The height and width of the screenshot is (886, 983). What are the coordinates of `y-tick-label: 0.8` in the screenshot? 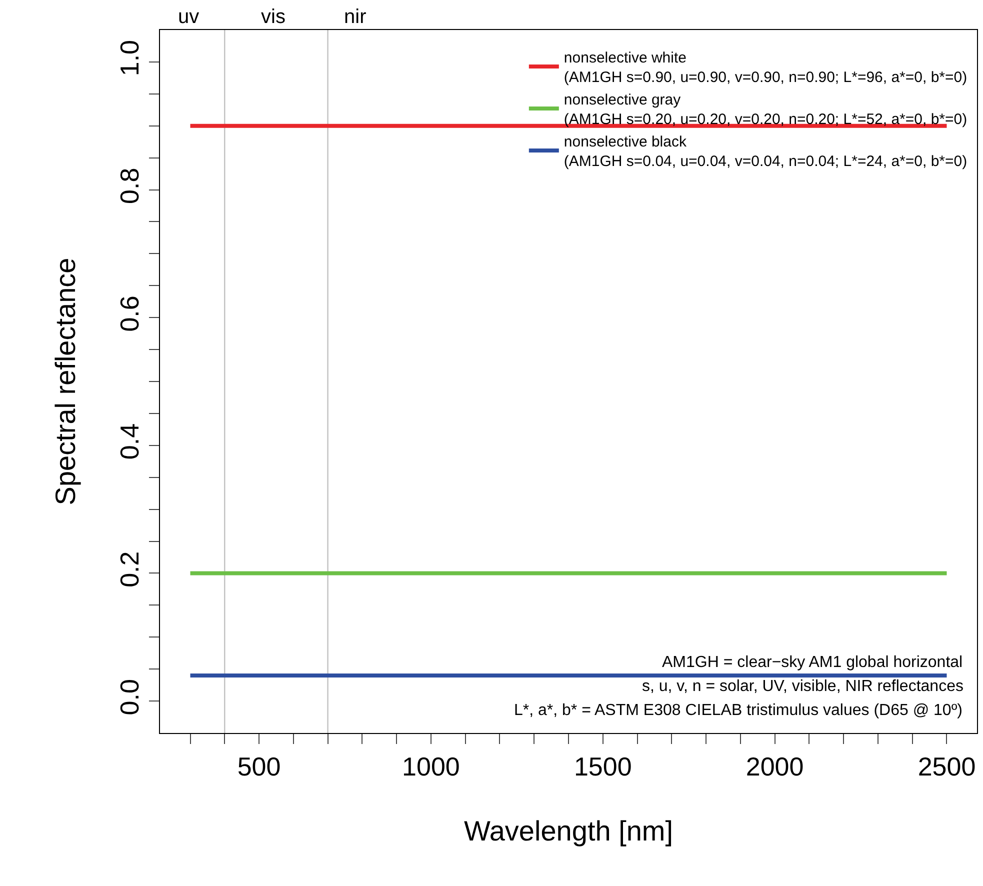 It's located at (129, 186).